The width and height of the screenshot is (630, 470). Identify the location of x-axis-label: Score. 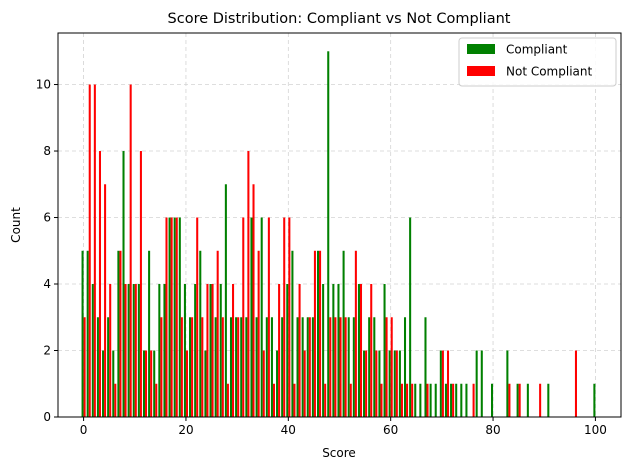
(339, 453).